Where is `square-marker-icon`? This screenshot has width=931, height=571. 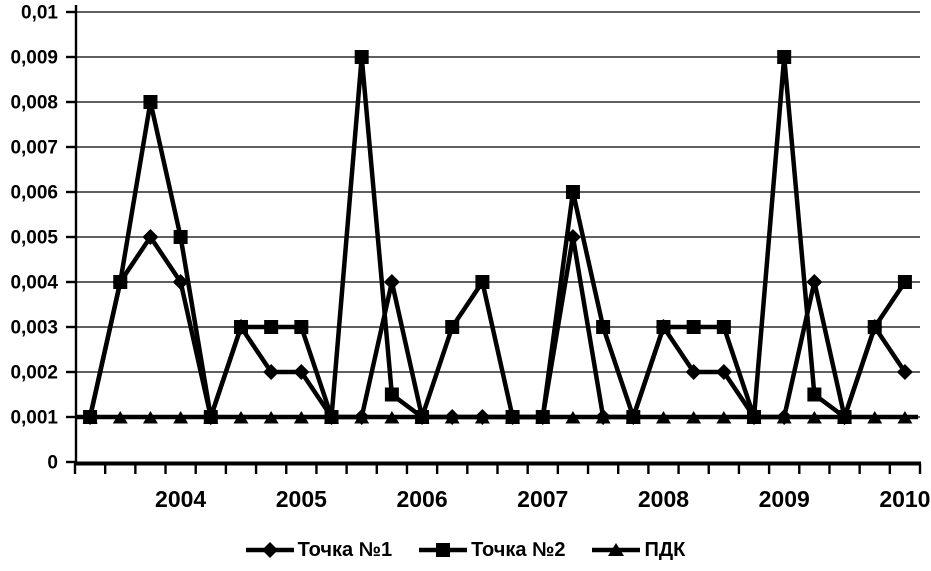 square-marker-icon is located at coordinates (443, 550).